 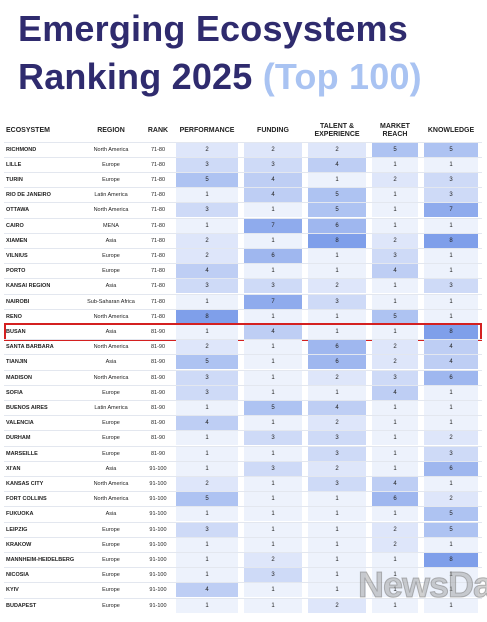 What do you see at coordinates (158, 392) in the screenshot?
I see `rank-band: 81-90` at bounding box center [158, 392].